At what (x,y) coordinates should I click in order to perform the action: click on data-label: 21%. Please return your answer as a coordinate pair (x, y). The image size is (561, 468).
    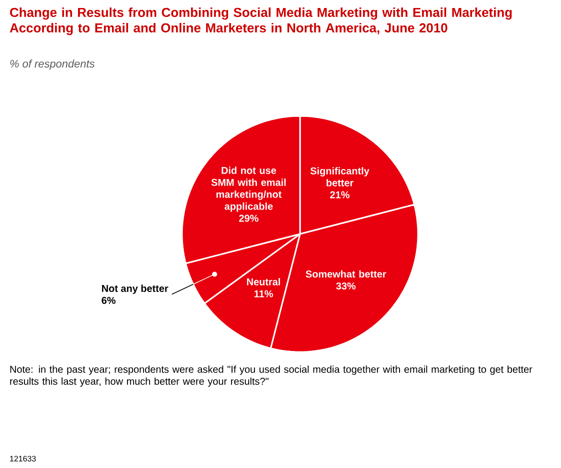
    Looking at the image, I should click on (340, 194).